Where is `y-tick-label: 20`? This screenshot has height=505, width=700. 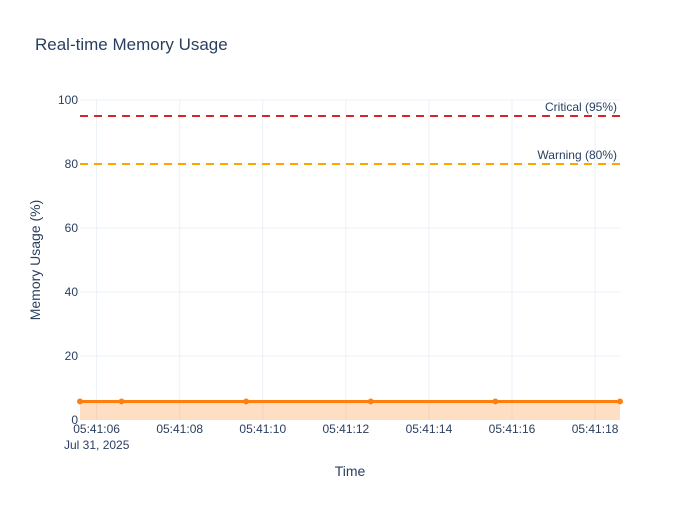
y-tick-label: 20 is located at coordinates (72, 356).